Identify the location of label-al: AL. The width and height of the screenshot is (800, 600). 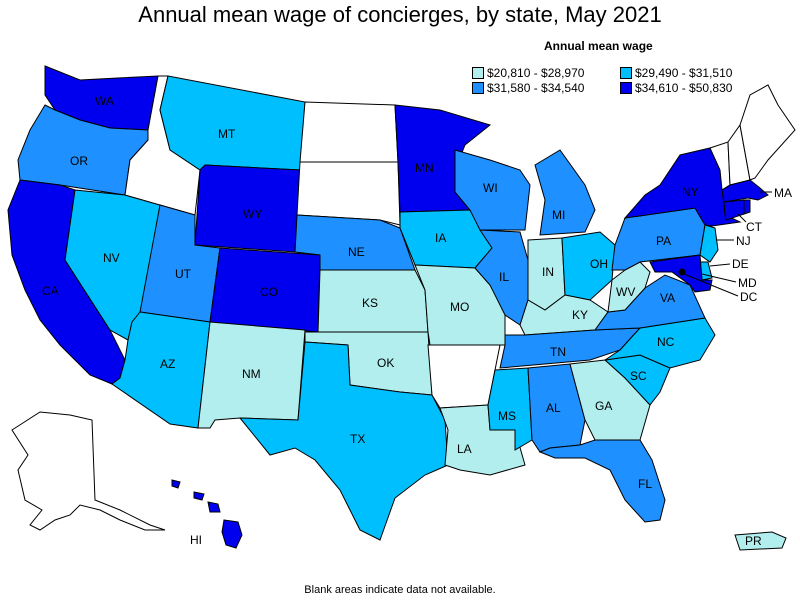
(553, 408).